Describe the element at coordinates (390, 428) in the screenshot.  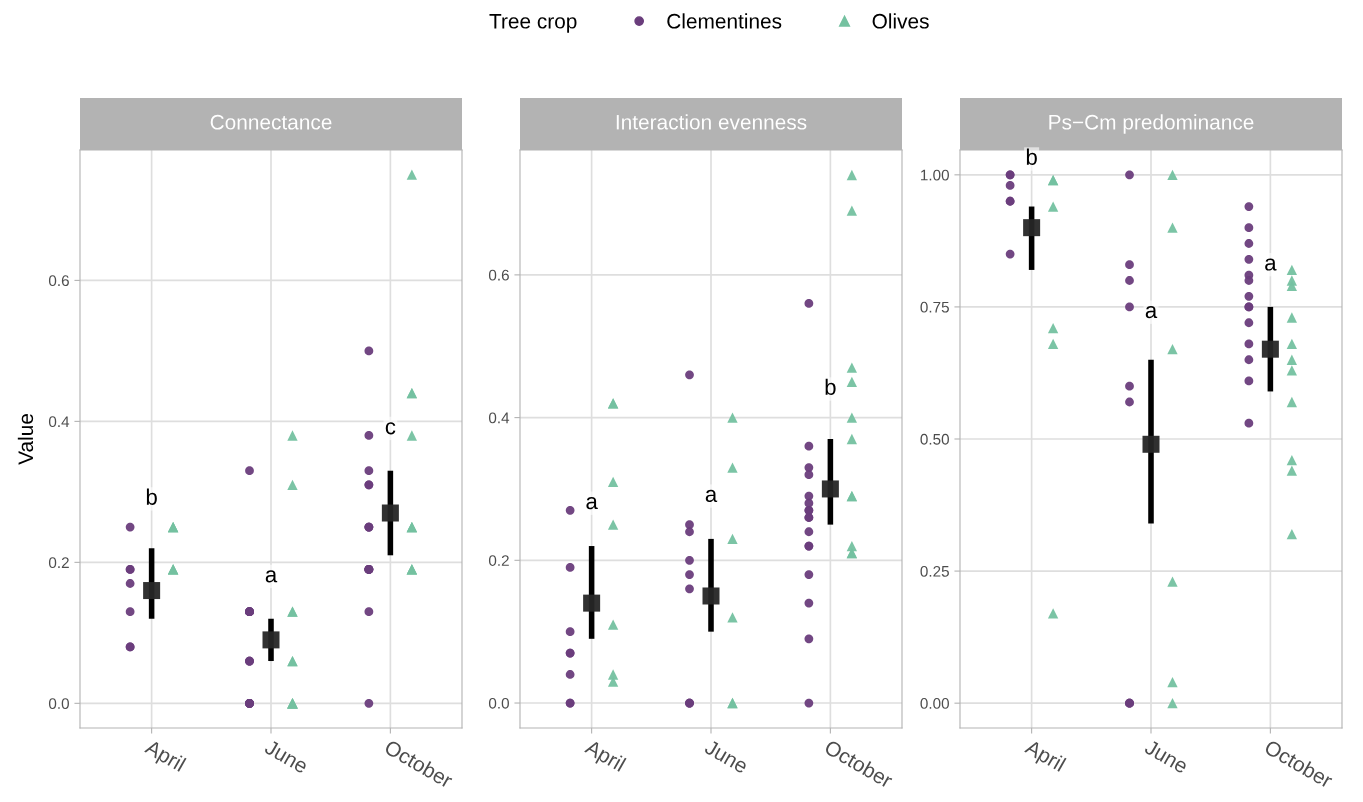
I see `annotation: c` at that location.